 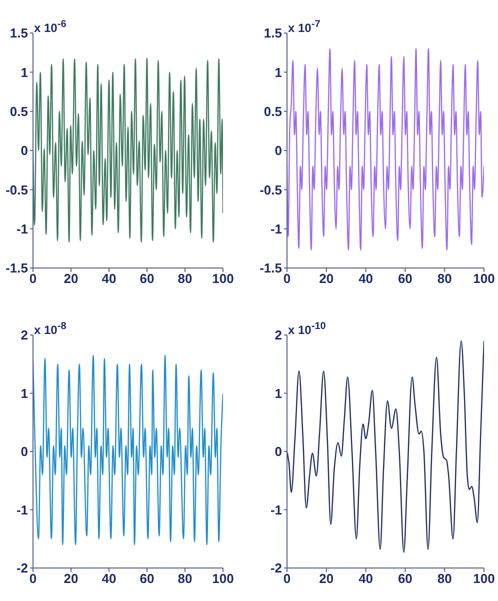 I want to click on annotation: x 10$^{-8}$, so click(x=50, y=328).